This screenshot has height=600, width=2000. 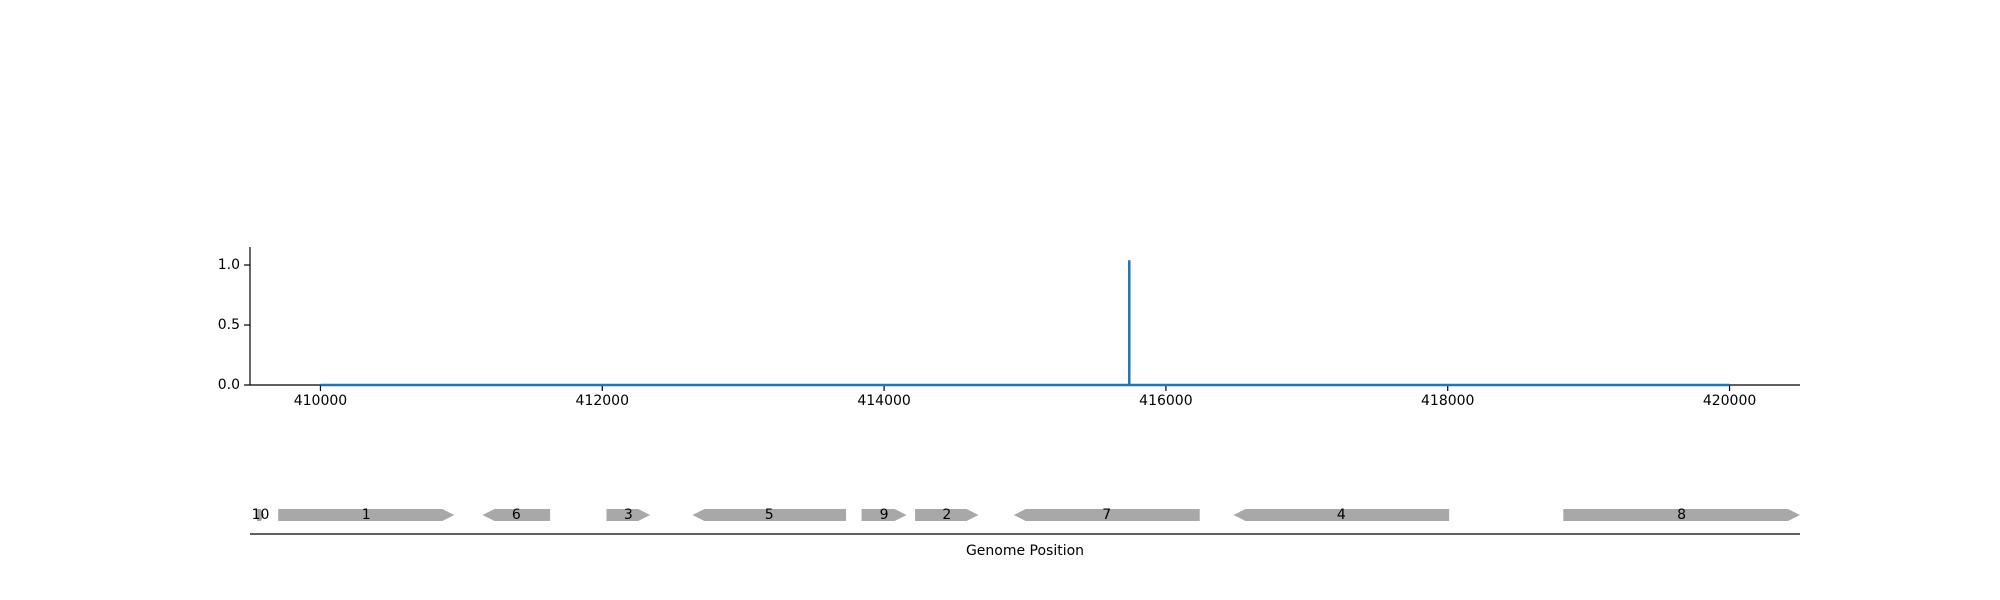 I want to click on gene-label: 8, so click(x=1681, y=515).